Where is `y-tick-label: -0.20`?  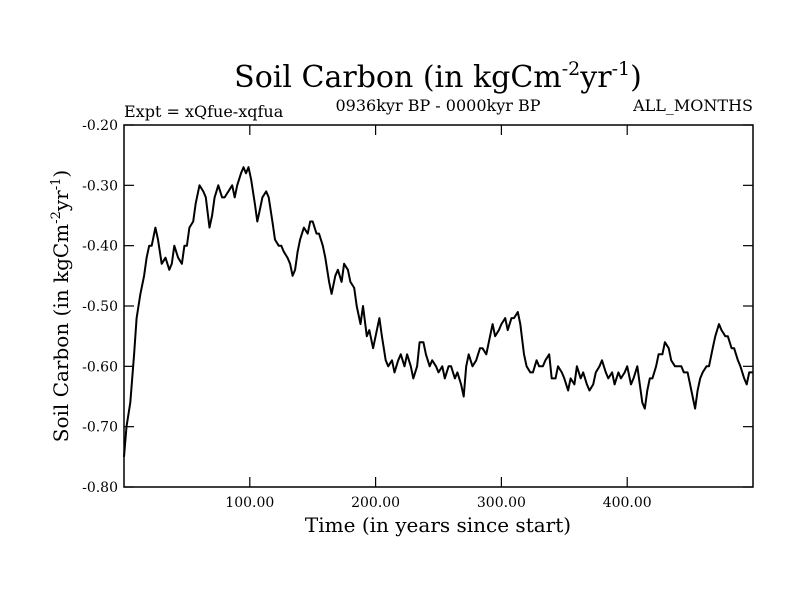 y-tick-label: -0.20 is located at coordinates (100, 126).